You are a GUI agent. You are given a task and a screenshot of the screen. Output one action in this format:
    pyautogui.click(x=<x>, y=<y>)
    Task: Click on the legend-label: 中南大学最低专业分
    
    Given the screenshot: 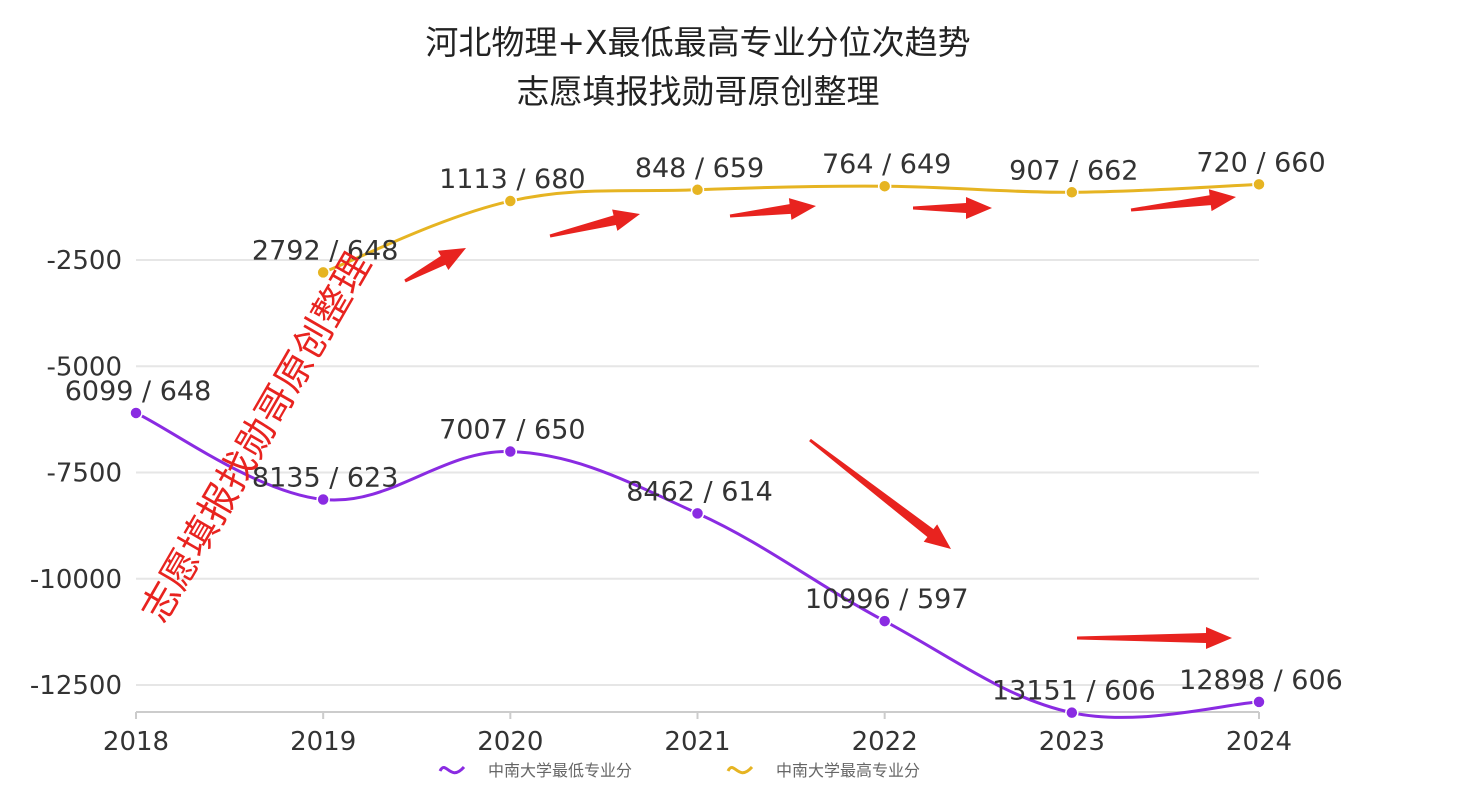 What is the action you would take?
    pyautogui.click(x=560, y=770)
    